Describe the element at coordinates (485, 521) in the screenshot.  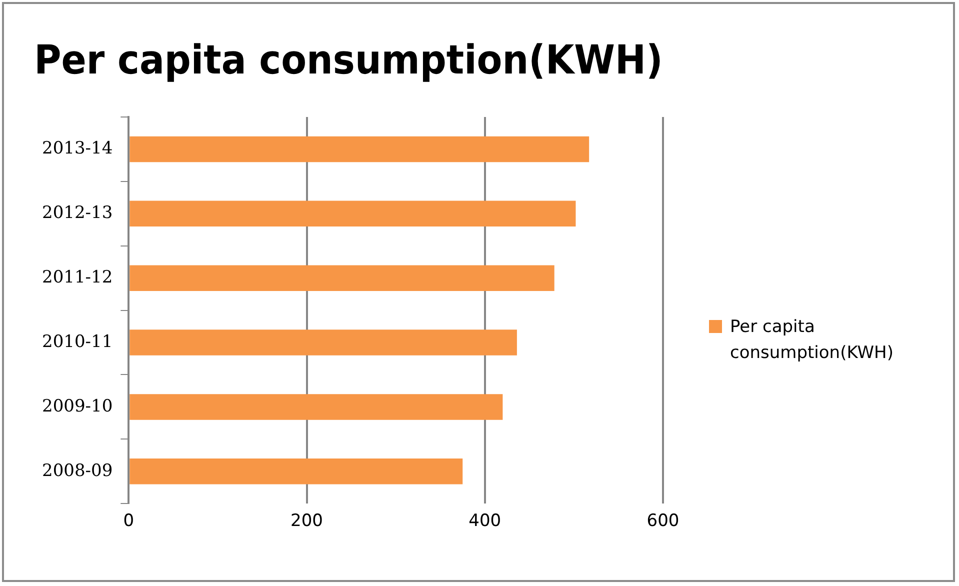
I see `x-tick-label: 400` at that location.